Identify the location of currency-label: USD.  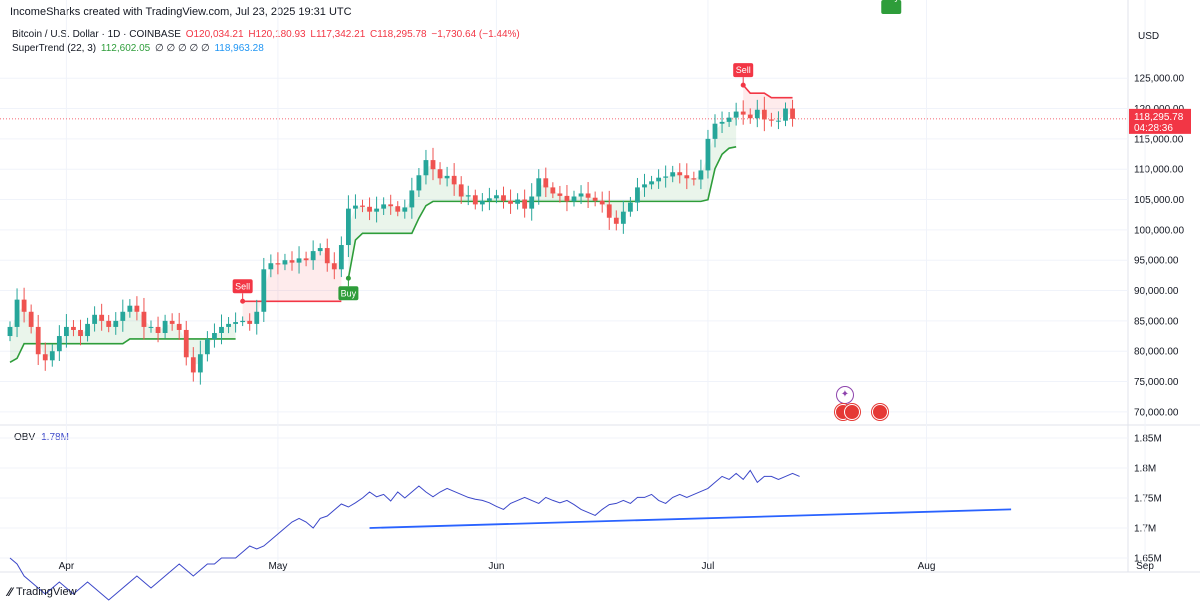
(1149, 36).